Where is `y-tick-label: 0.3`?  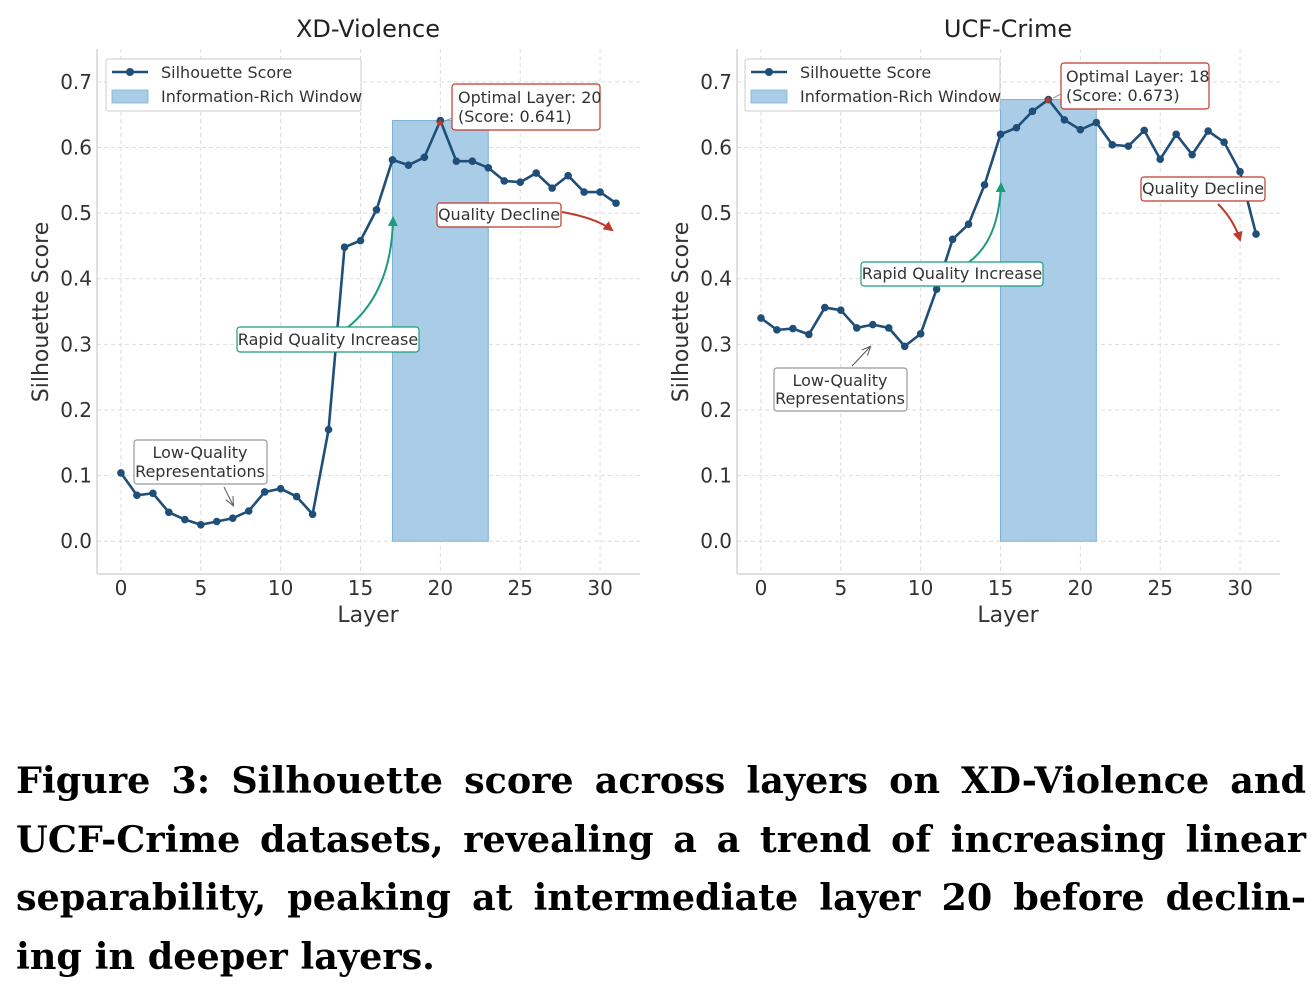
y-tick-label: 0.3 is located at coordinates (76, 344).